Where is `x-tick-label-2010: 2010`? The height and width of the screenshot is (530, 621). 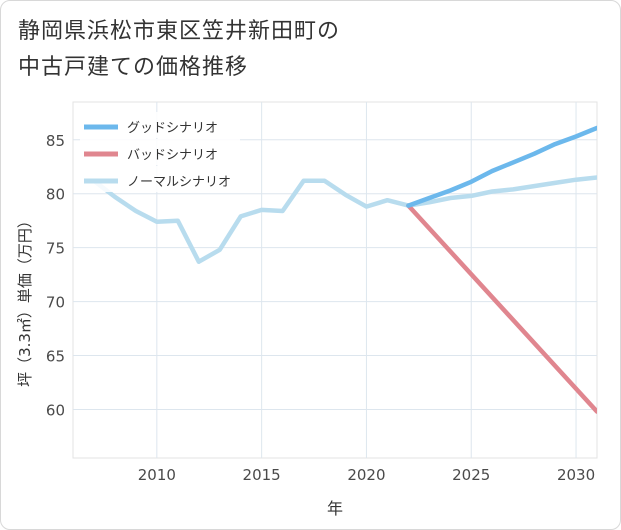
x-tick-label-2010: 2010 is located at coordinates (157, 475).